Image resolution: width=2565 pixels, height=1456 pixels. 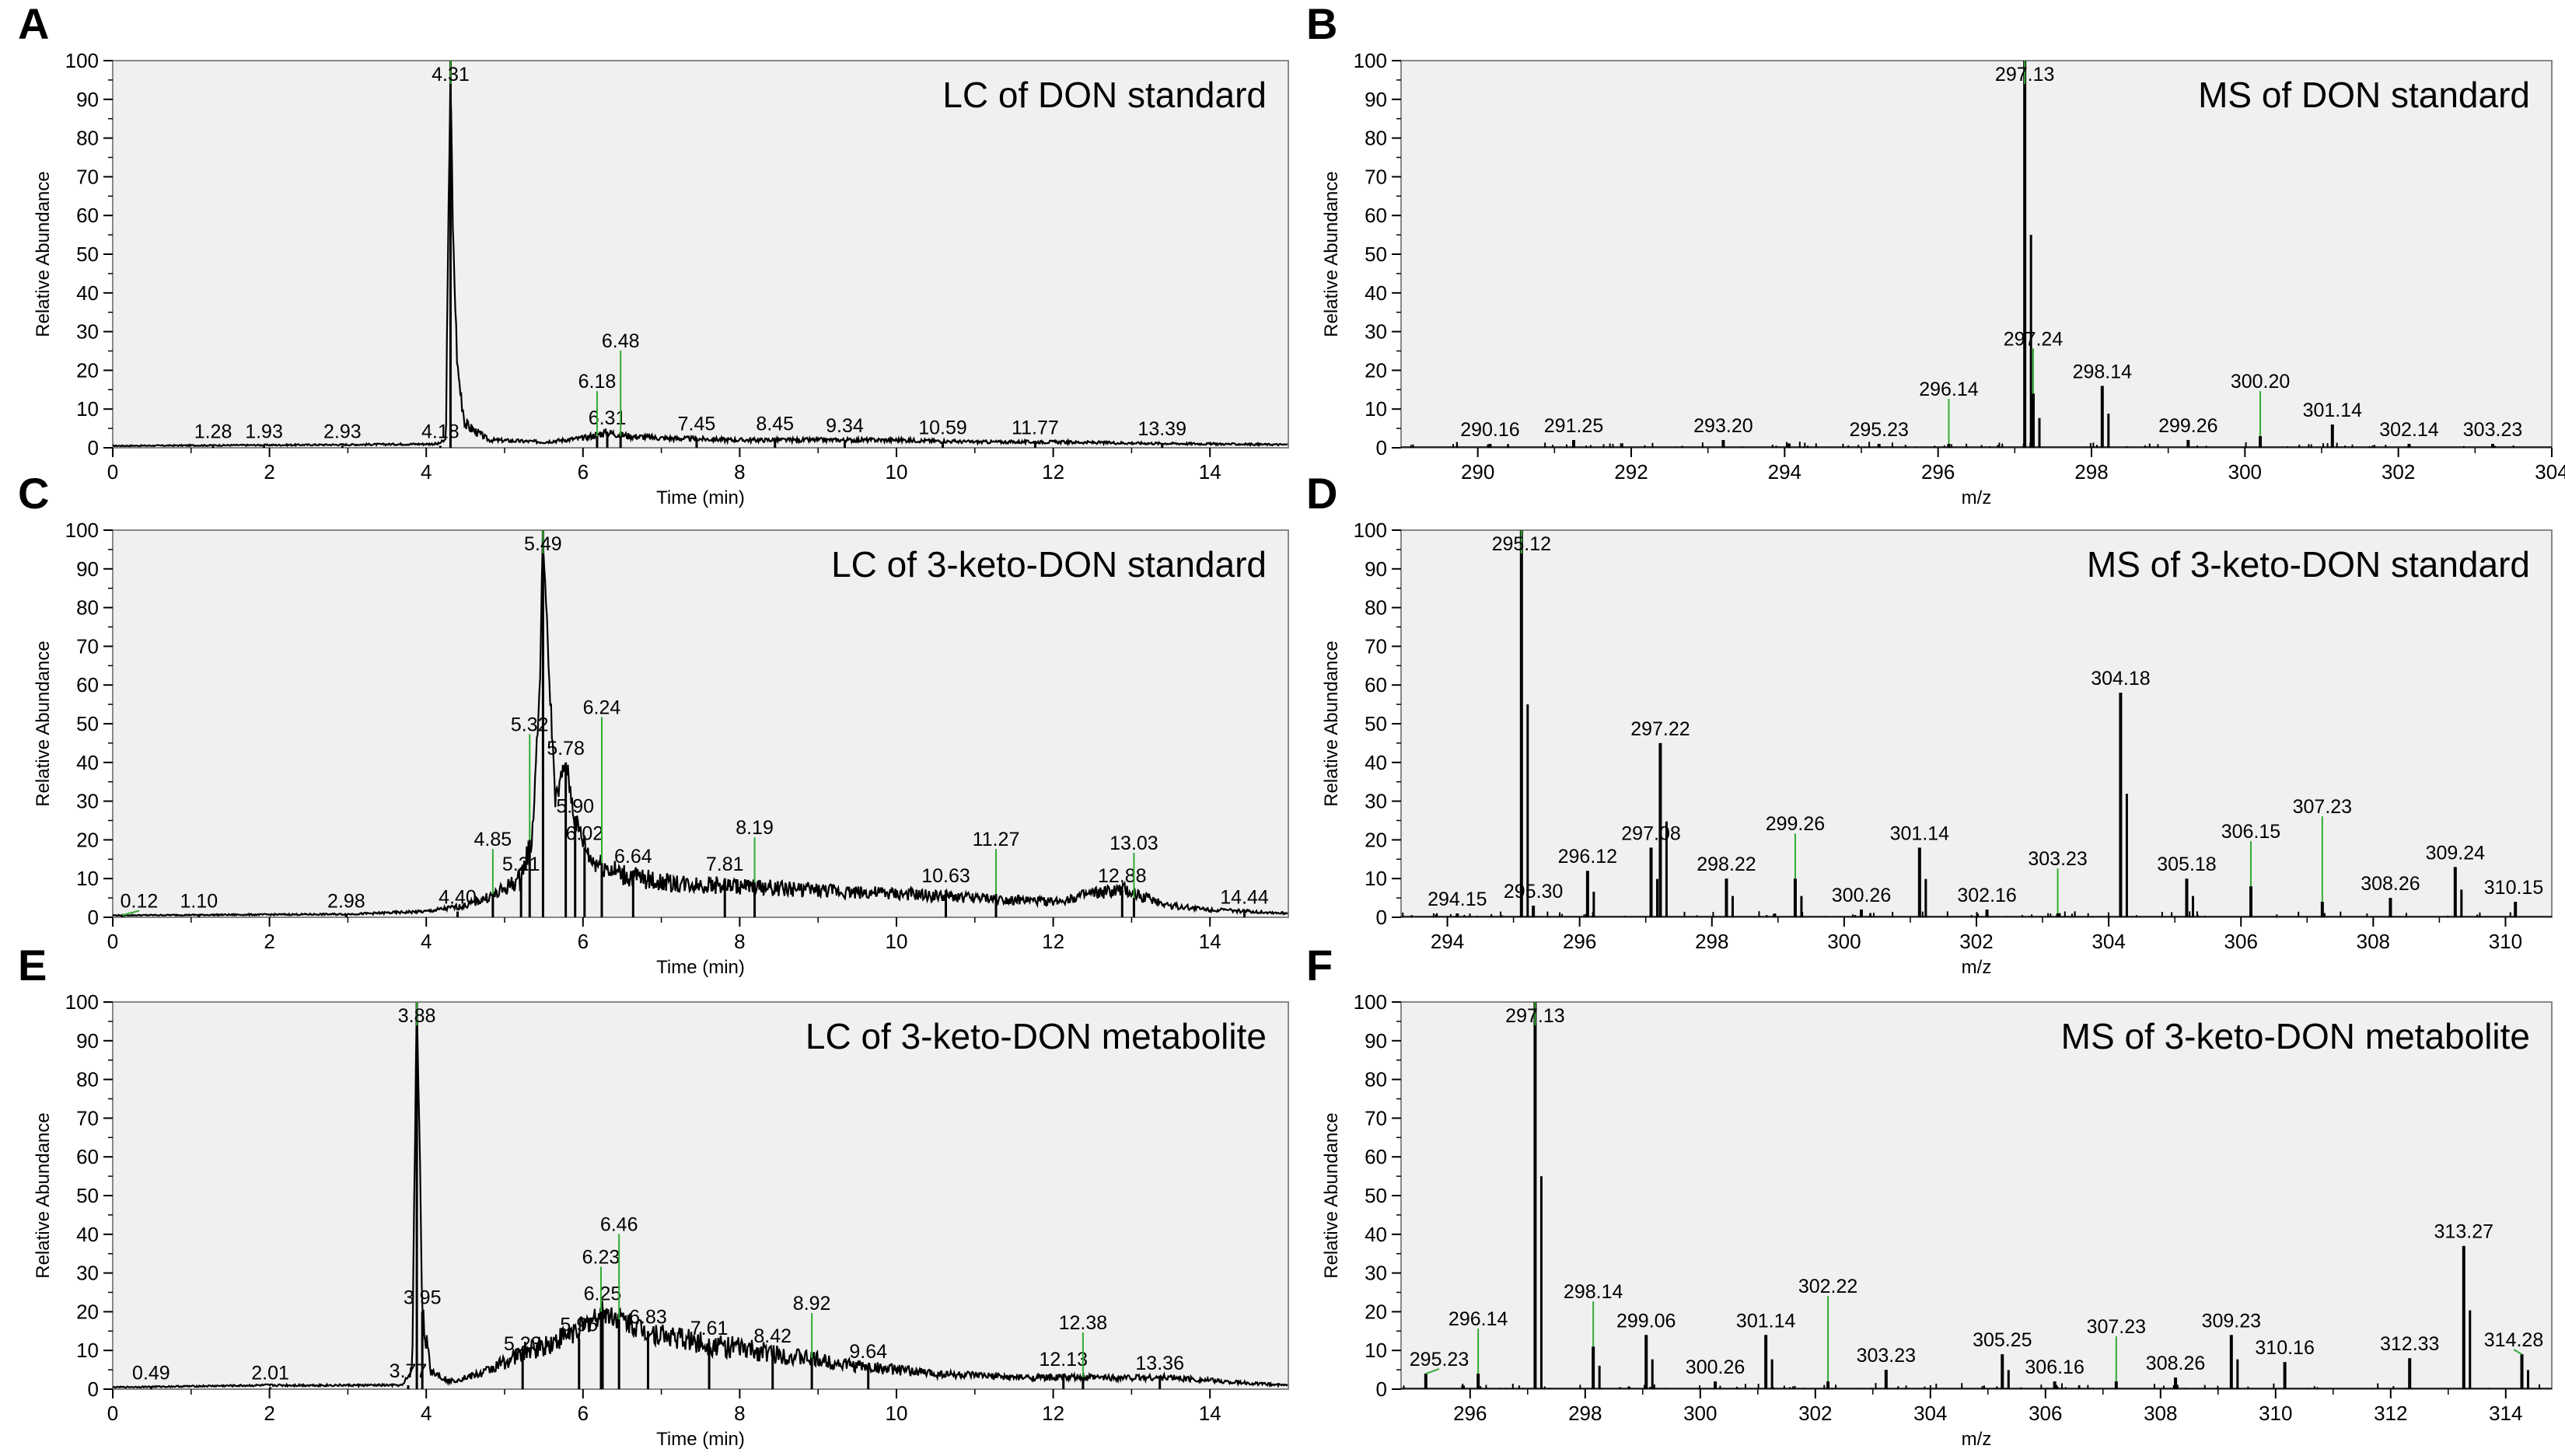 What do you see at coordinates (1035, 428) in the screenshot?
I see `peak-label: 11.77` at bounding box center [1035, 428].